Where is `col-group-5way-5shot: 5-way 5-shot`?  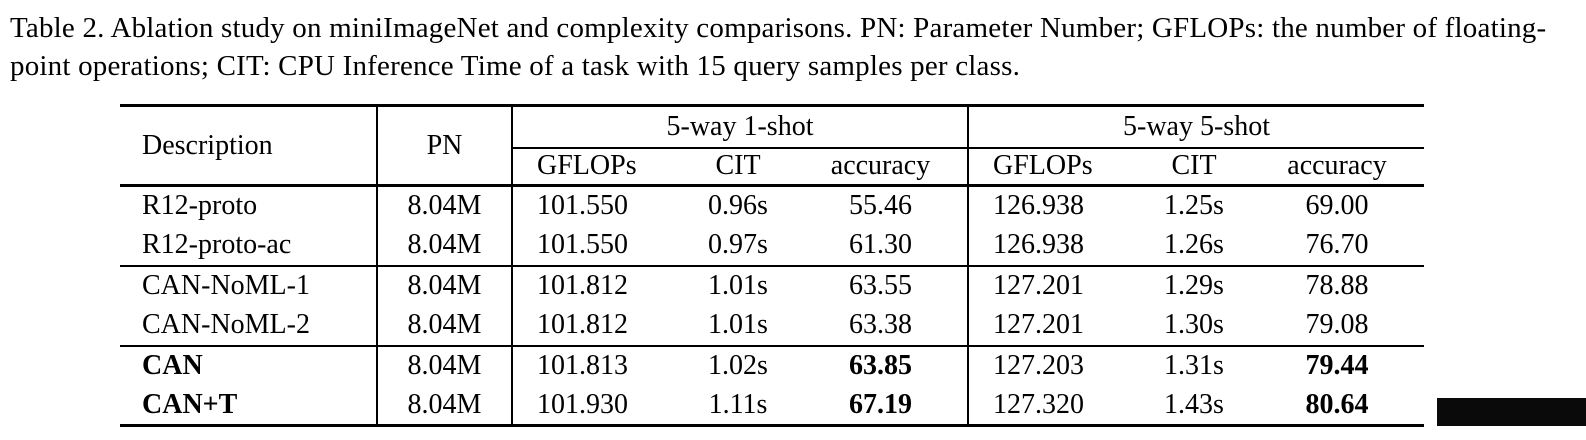
col-group-5way-5shot: 5-way 5-shot is located at coordinates (1195, 126).